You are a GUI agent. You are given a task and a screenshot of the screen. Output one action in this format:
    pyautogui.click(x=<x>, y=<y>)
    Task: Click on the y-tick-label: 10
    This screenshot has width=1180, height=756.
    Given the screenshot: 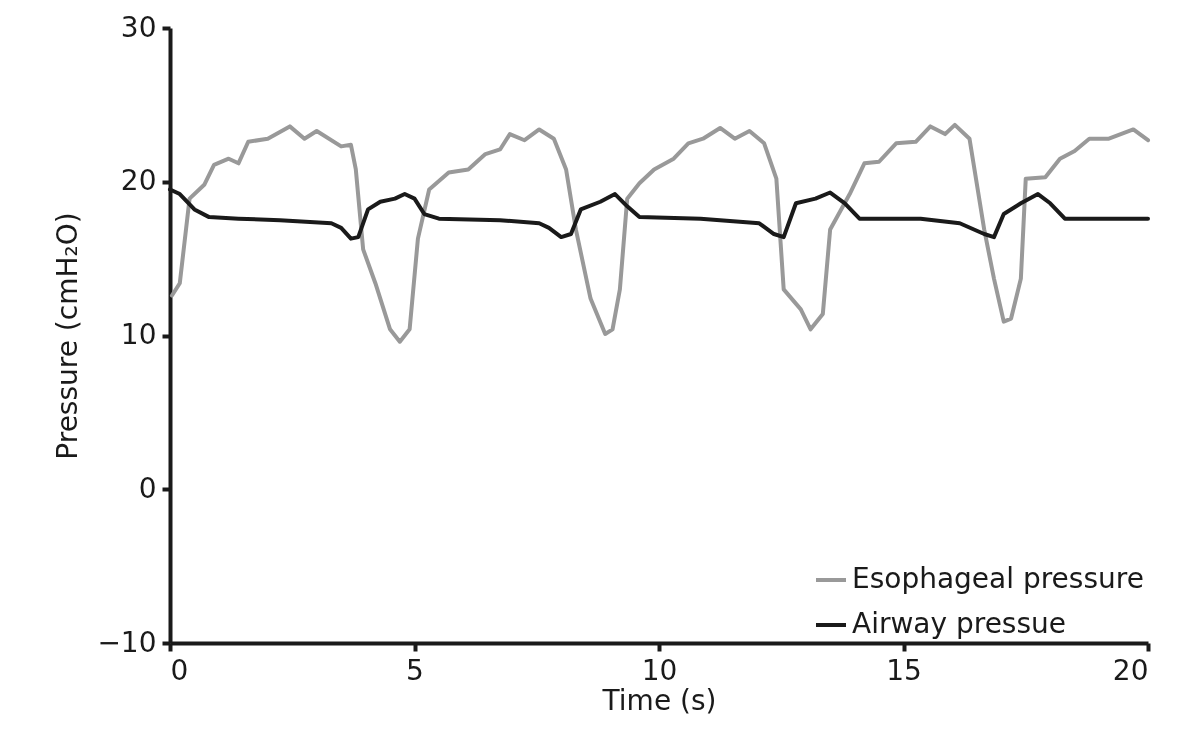 What is the action you would take?
    pyautogui.click(x=138, y=334)
    